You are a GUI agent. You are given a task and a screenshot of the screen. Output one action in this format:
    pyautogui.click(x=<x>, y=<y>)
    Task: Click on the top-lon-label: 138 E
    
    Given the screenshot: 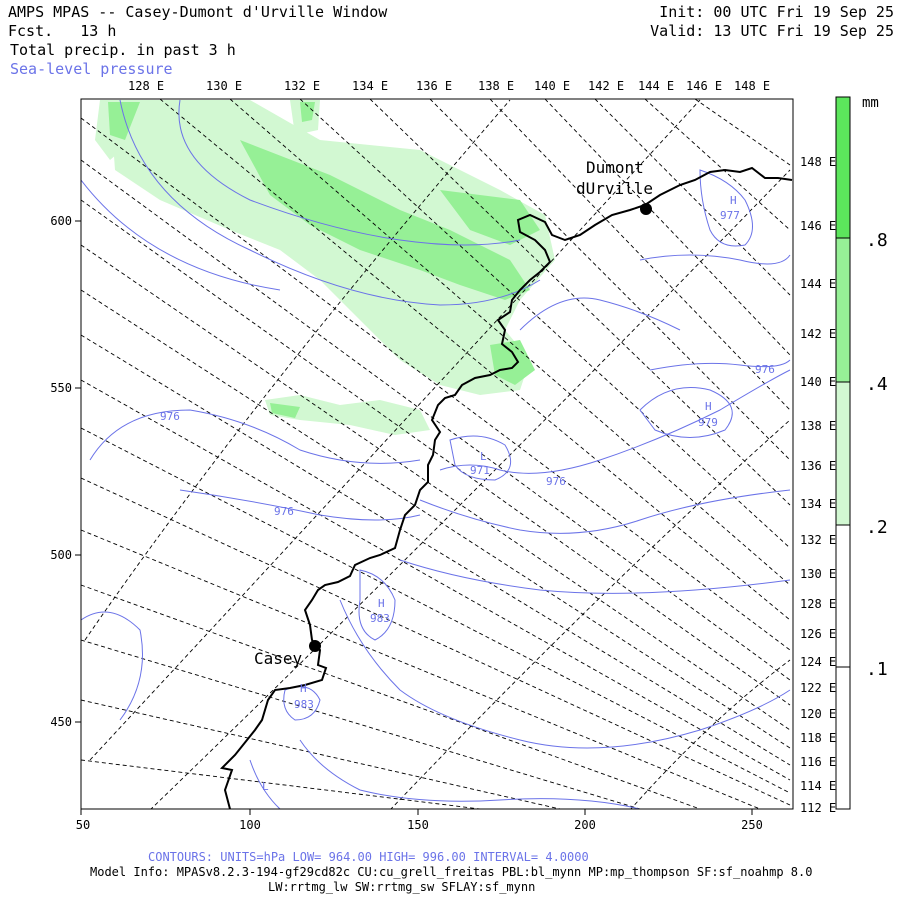 What is the action you would take?
    pyautogui.click(x=496, y=86)
    